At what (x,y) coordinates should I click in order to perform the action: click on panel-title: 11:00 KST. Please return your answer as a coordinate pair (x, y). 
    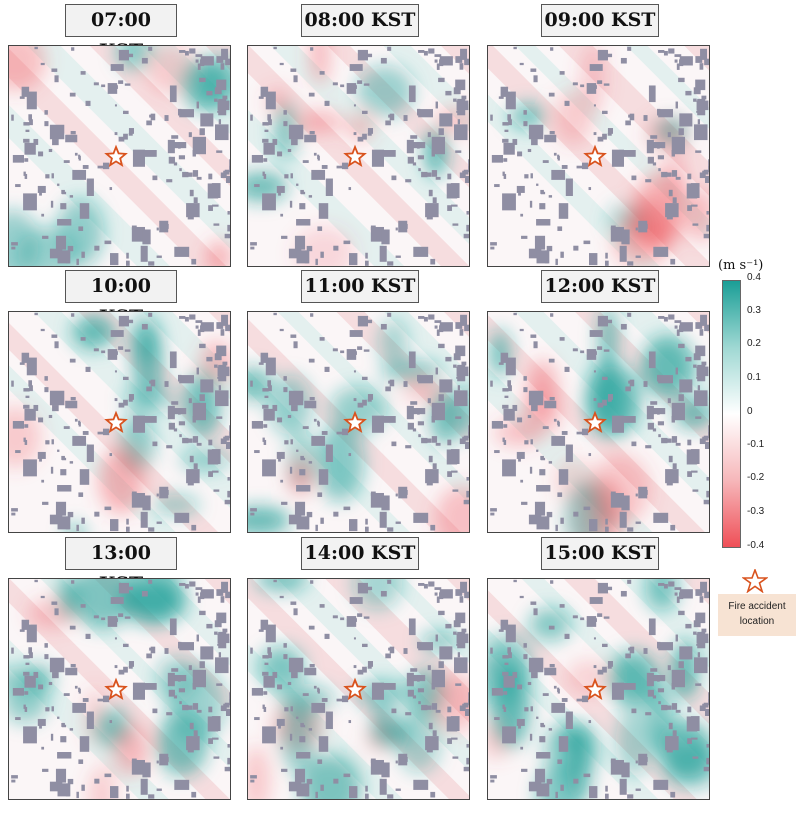
    Looking at the image, I should click on (360, 286).